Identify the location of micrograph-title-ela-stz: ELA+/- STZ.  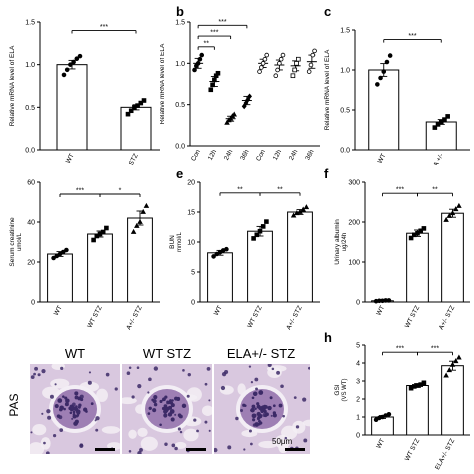
(261, 353).